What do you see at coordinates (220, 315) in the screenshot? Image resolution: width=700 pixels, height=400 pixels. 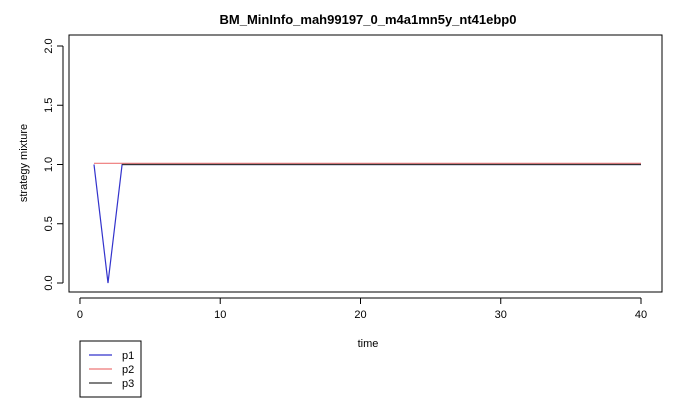 I see `x-tick-label: 10` at bounding box center [220, 315].